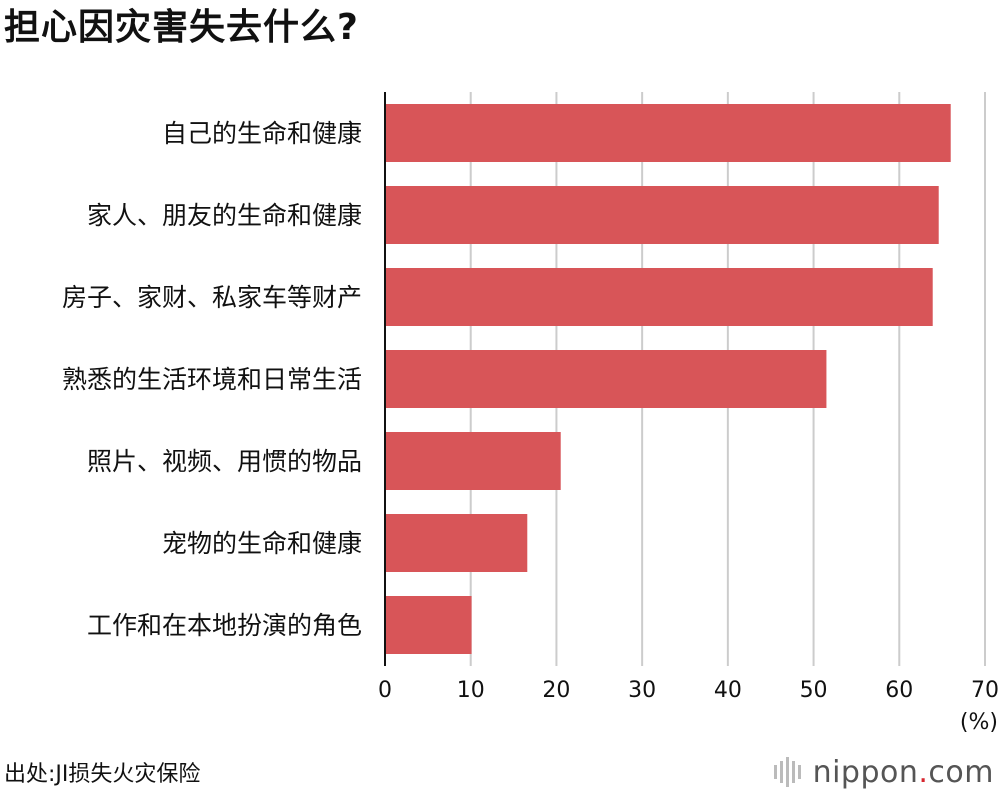 This screenshot has height=796, width=1000. I want to click on category-label: 自己的生命和健康, so click(262, 133).